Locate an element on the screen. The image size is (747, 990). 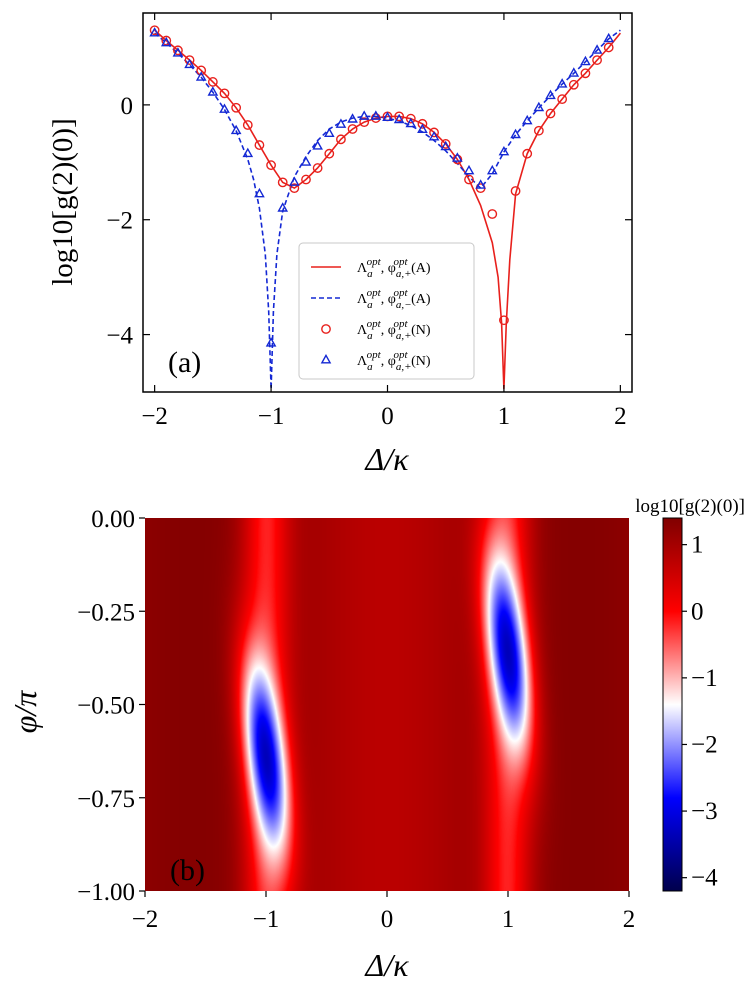
colorbar-tick-label: −3 is located at coordinates (704, 811).